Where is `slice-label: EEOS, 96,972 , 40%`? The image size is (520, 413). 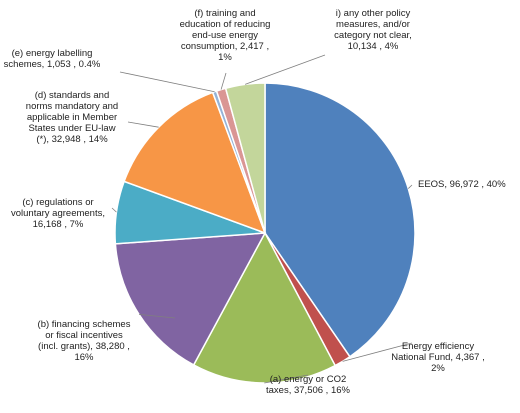 slice-label: EEOS, 96,972 , 40% is located at coordinates (462, 184).